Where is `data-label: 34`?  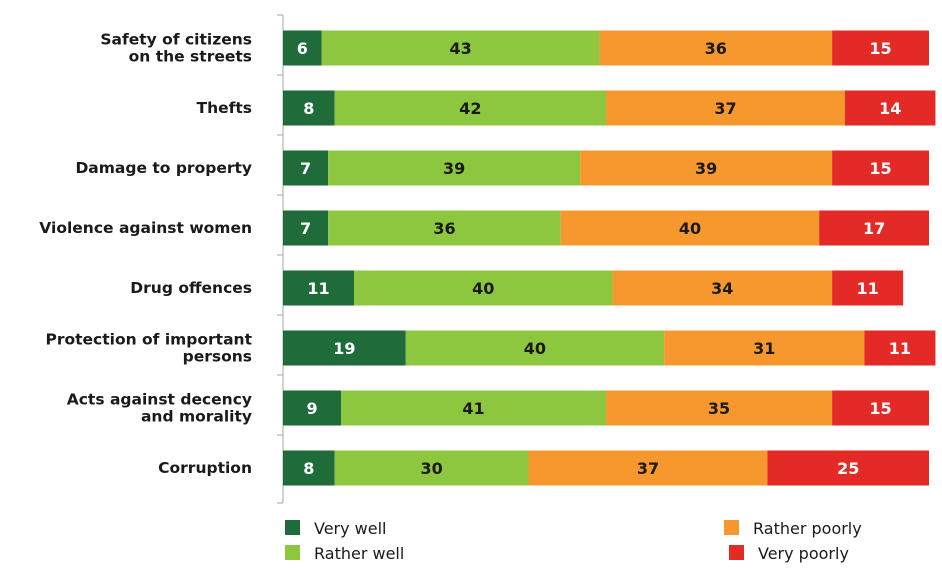 data-label: 34 is located at coordinates (722, 288).